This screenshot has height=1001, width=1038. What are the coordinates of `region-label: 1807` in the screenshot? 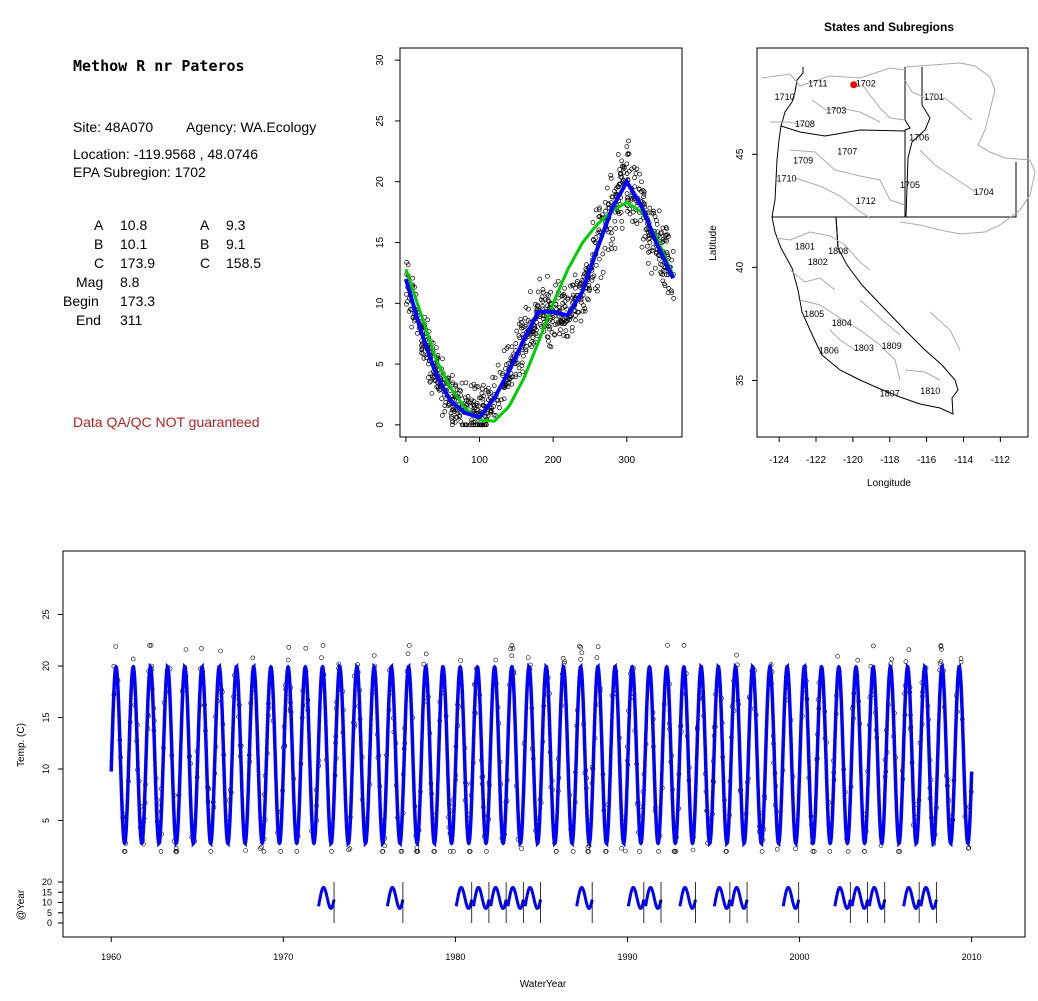 It's located at (890, 393).